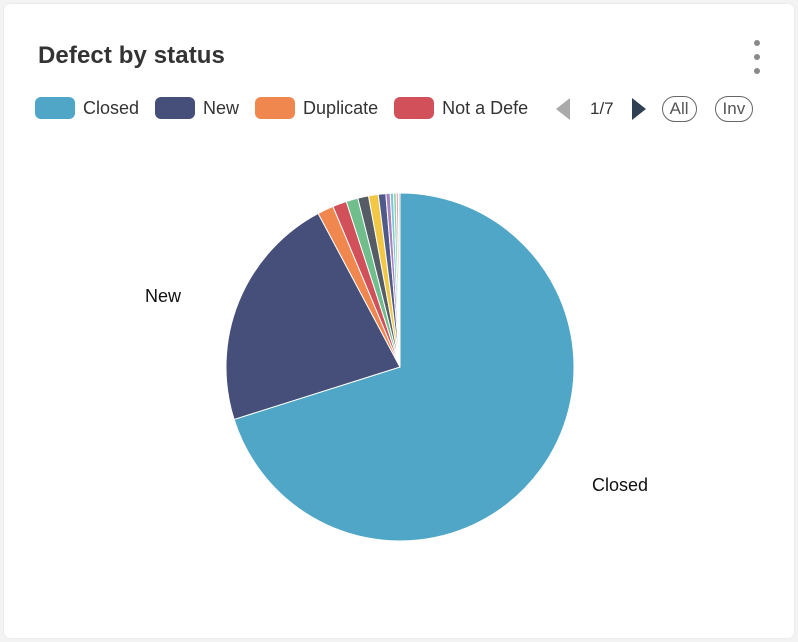 This screenshot has height=642, width=798. What do you see at coordinates (313, 316) in the screenshot?
I see `pie-slice-new` at bounding box center [313, 316].